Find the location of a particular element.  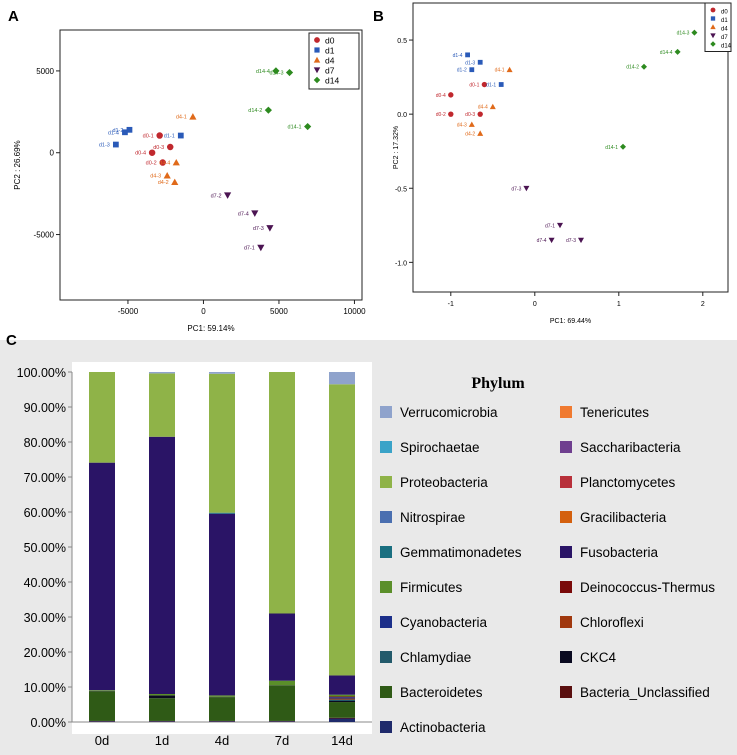

legend-label: Fusobacteria is located at coordinates (619, 552).